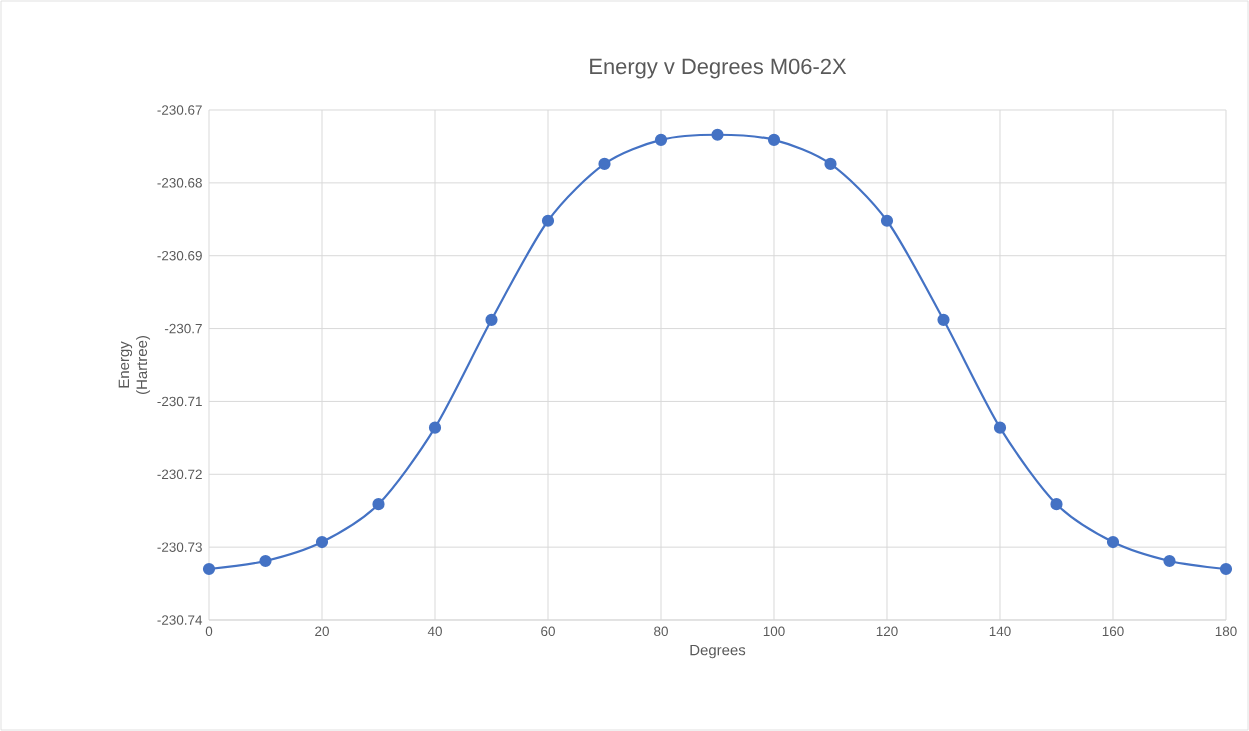 The image size is (1249, 731). What do you see at coordinates (322, 631) in the screenshot?
I see `x-tick-label: 20` at bounding box center [322, 631].